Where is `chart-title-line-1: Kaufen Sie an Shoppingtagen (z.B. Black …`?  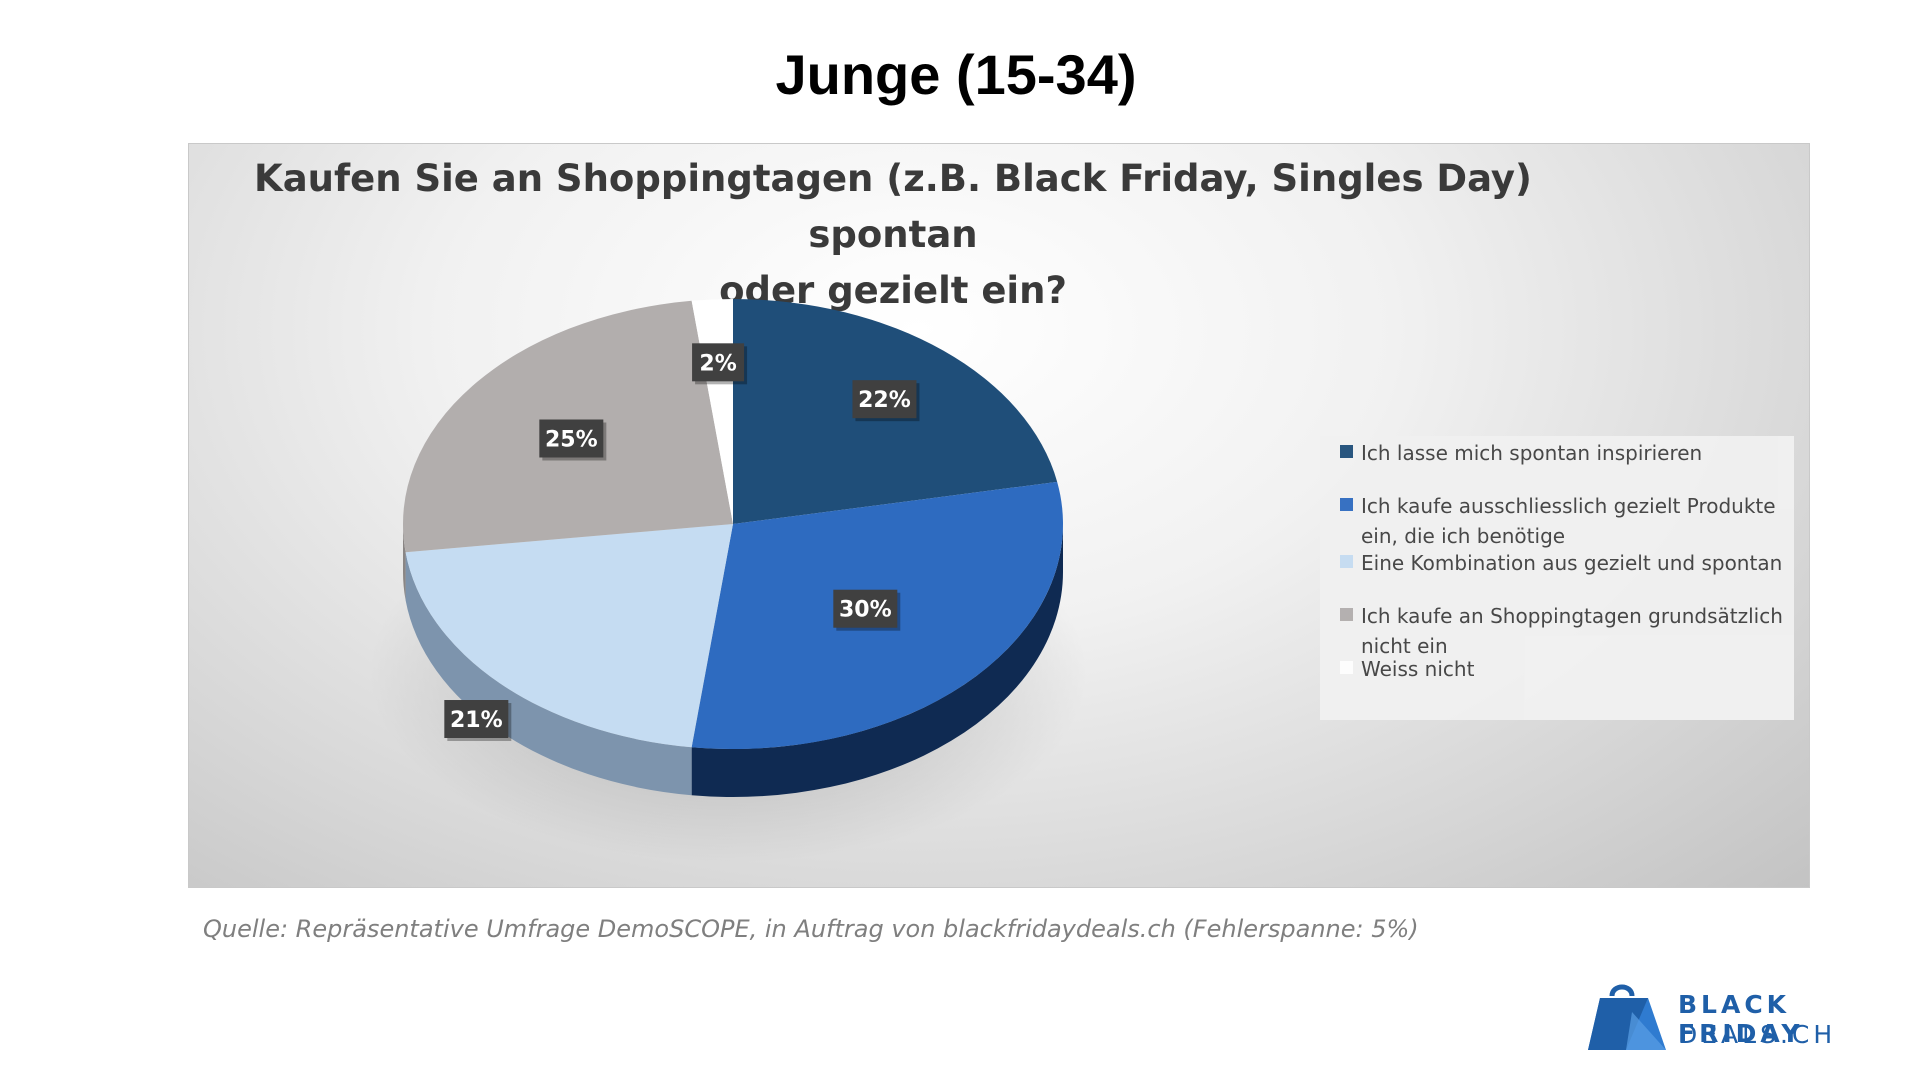
chart-title-line-1: Kaufen Sie an Shoppingtagen (z.B. Black … is located at coordinates (893, 206).